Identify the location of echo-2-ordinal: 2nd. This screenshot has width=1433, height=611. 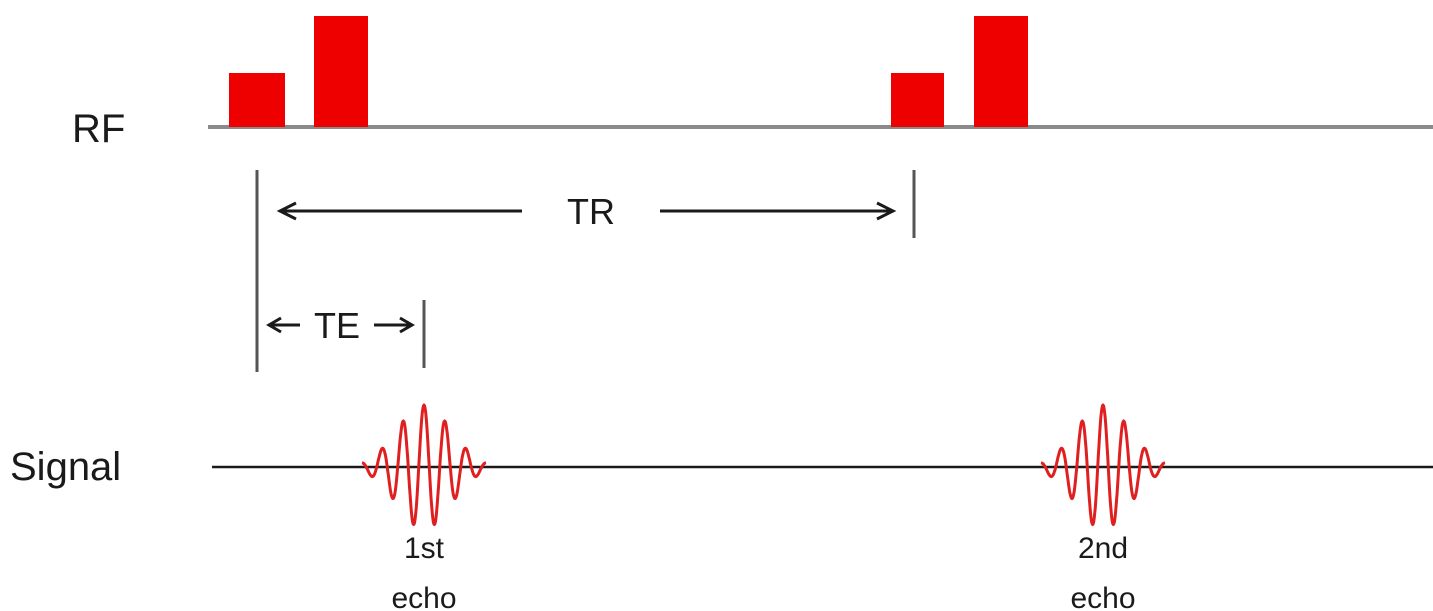
(1103, 548).